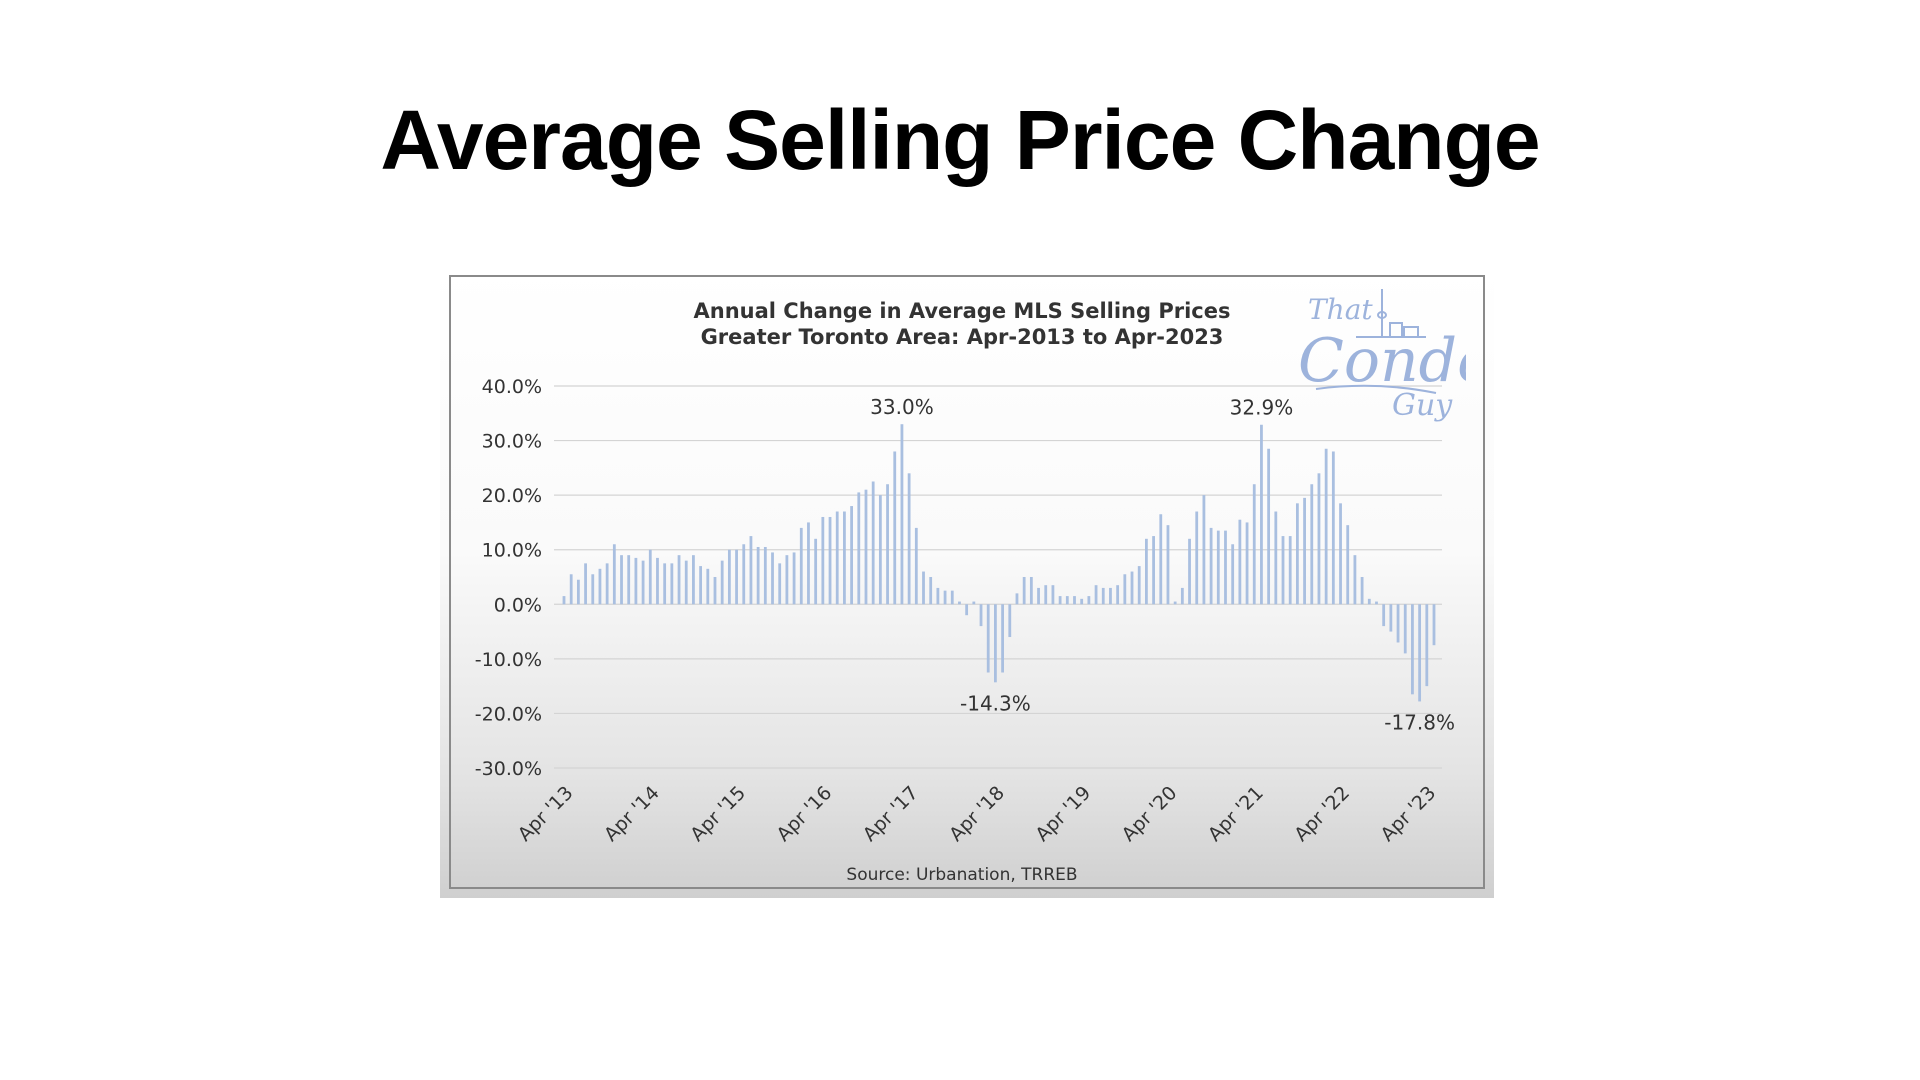  What do you see at coordinates (508, 769) in the screenshot?
I see `y-tick-label: -30.0%` at bounding box center [508, 769].